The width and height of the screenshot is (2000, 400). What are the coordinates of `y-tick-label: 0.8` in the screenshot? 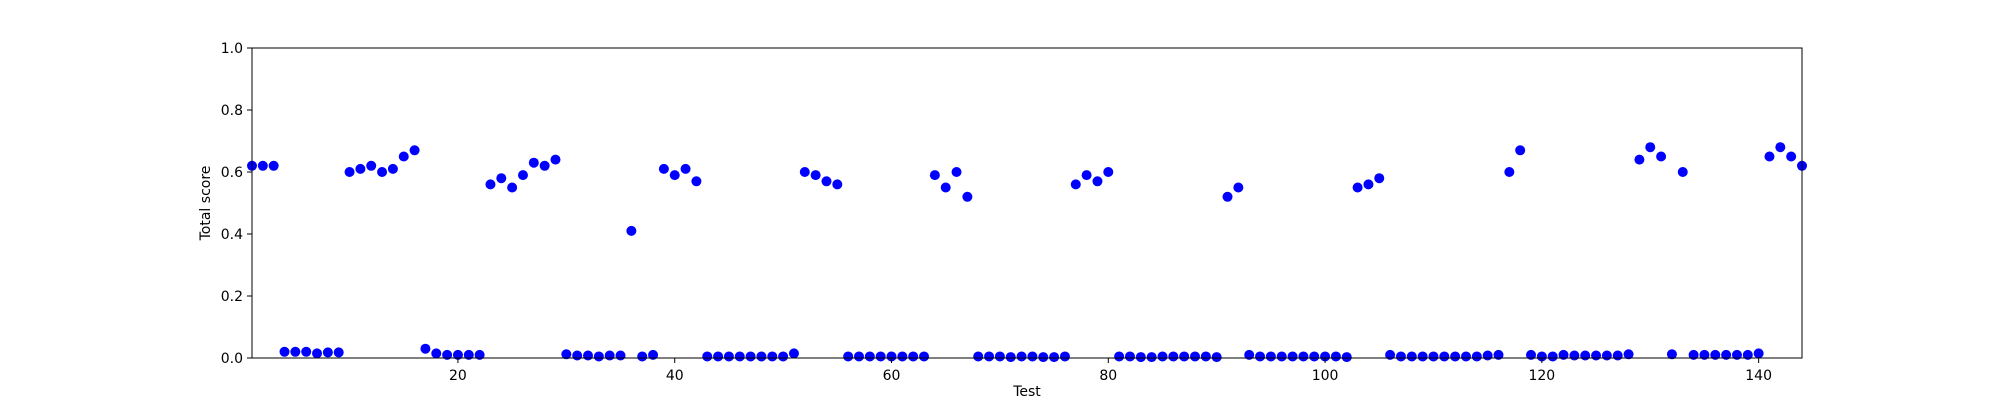 It's located at (232, 111).